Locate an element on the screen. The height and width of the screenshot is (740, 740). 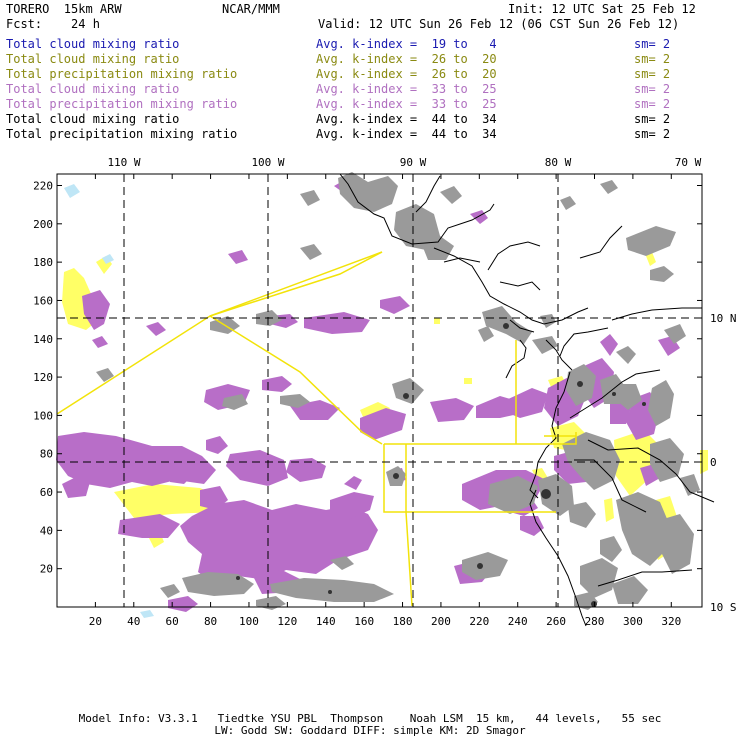
x-tick-label: 260 is located at coordinates (556, 621).